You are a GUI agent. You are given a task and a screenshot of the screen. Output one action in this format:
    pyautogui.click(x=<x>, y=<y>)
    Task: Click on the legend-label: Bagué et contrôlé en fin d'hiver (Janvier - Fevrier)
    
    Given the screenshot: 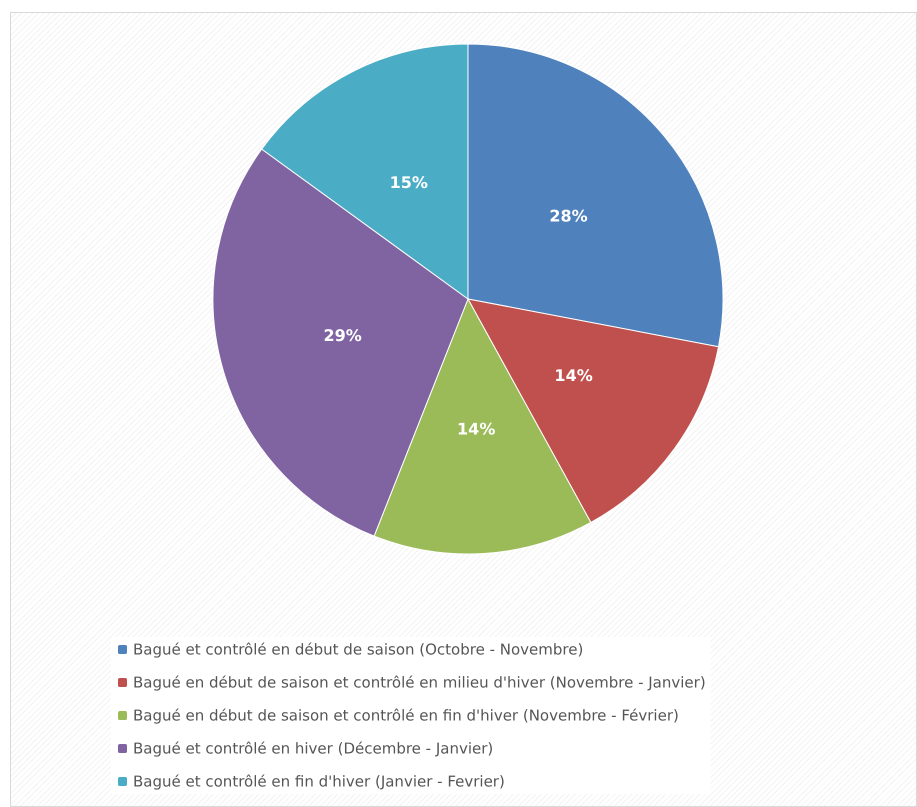 What is the action you would take?
    pyautogui.click(x=319, y=781)
    